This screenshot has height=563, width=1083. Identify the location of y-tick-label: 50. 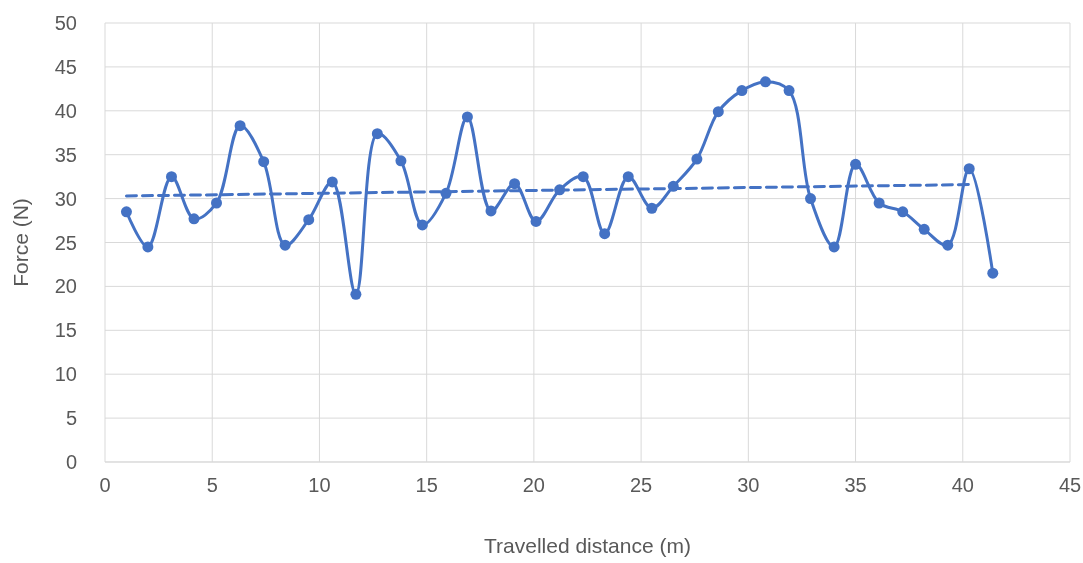
(65, 23).